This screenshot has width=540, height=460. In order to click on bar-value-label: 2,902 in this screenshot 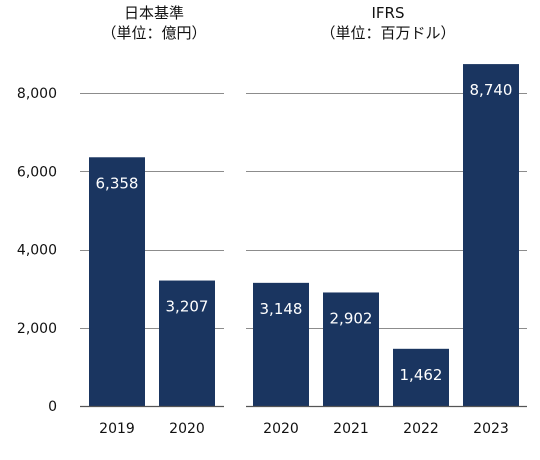, I will do `click(351, 318)`.